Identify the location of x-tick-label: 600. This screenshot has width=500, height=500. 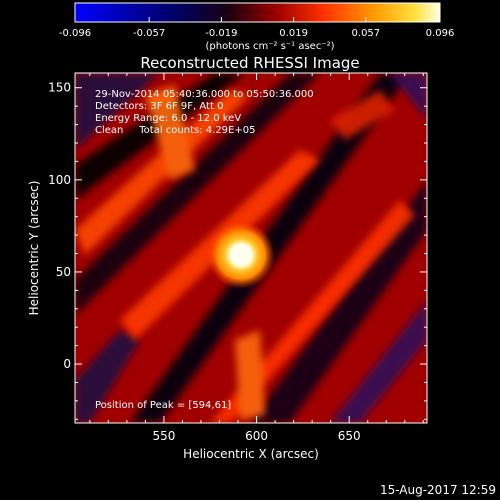
(256, 436).